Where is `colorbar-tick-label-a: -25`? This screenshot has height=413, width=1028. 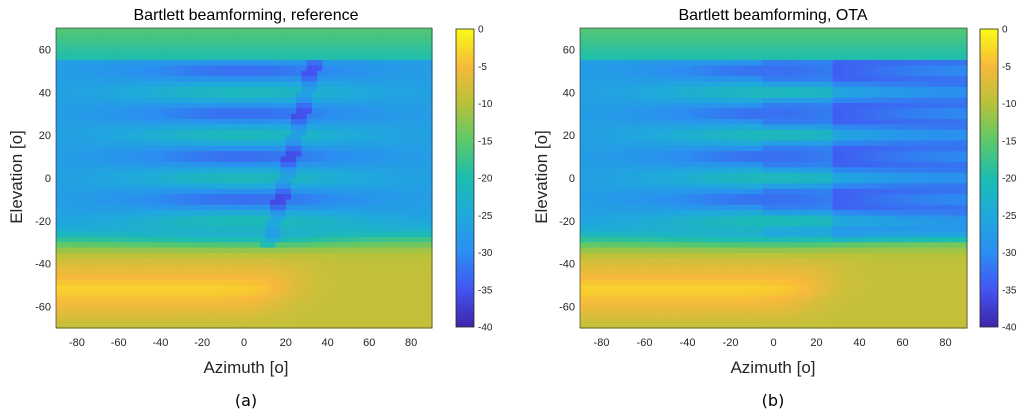 colorbar-tick-label-a: -25 is located at coordinates (485, 216).